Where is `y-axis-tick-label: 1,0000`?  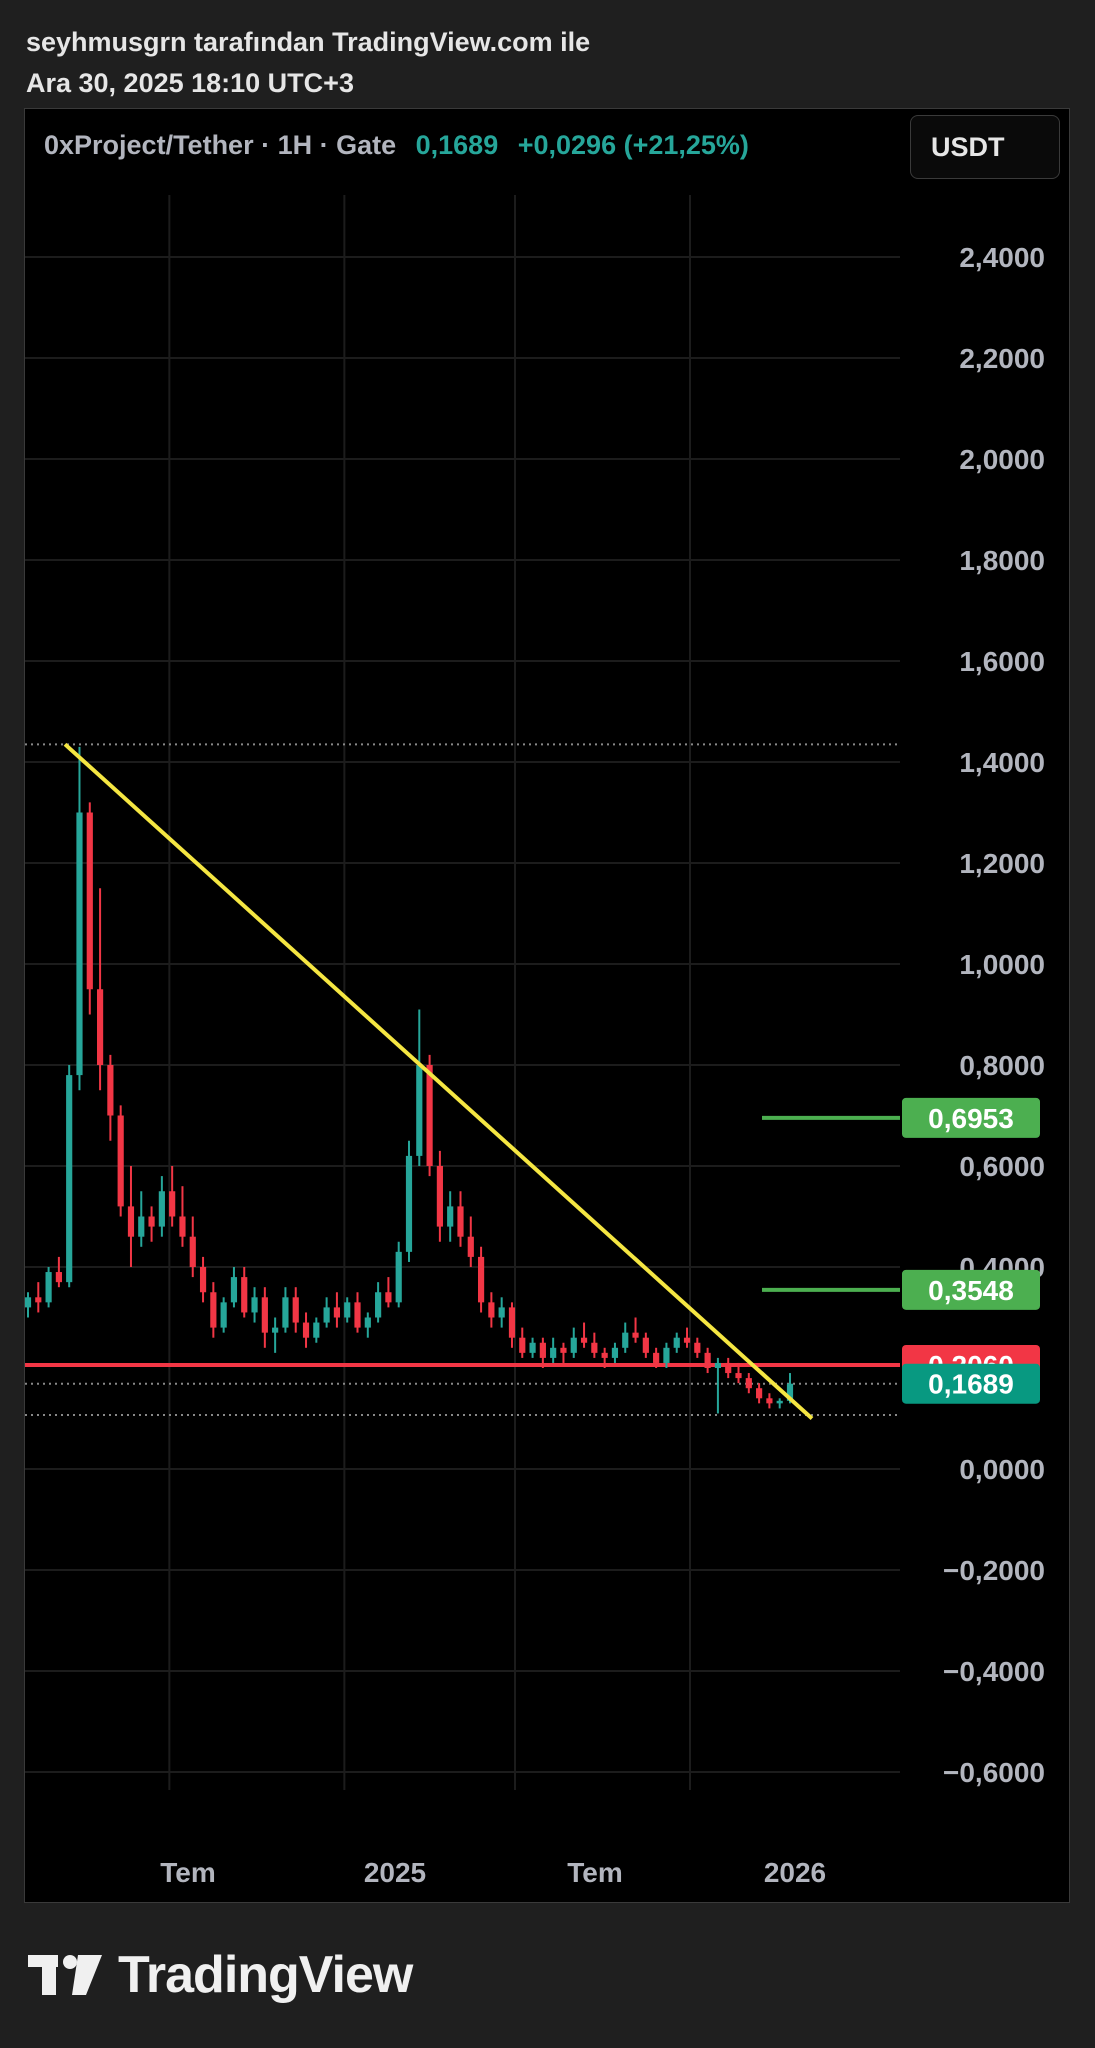 y-axis-tick-label: 1,0000 is located at coordinates (1002, 964).